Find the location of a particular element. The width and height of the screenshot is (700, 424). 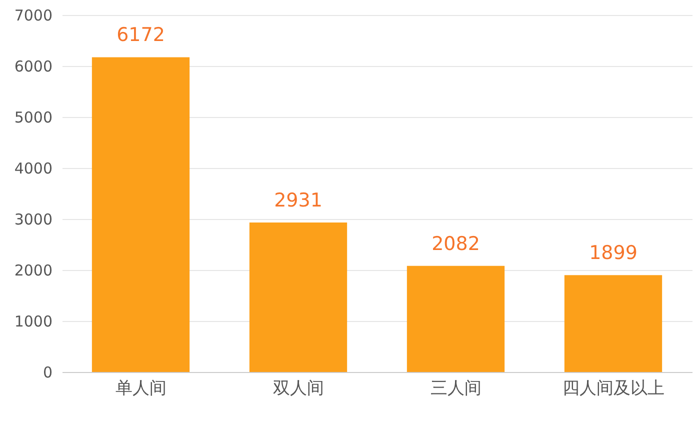

y-tick-label: 2000 is located at coordinates (33, 271).